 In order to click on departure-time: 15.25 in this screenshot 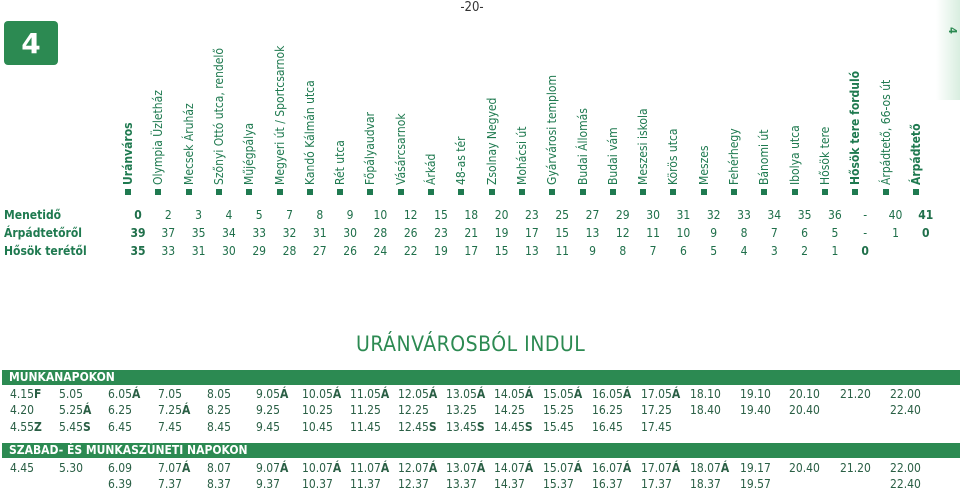, I will do `click(558, 410)`.